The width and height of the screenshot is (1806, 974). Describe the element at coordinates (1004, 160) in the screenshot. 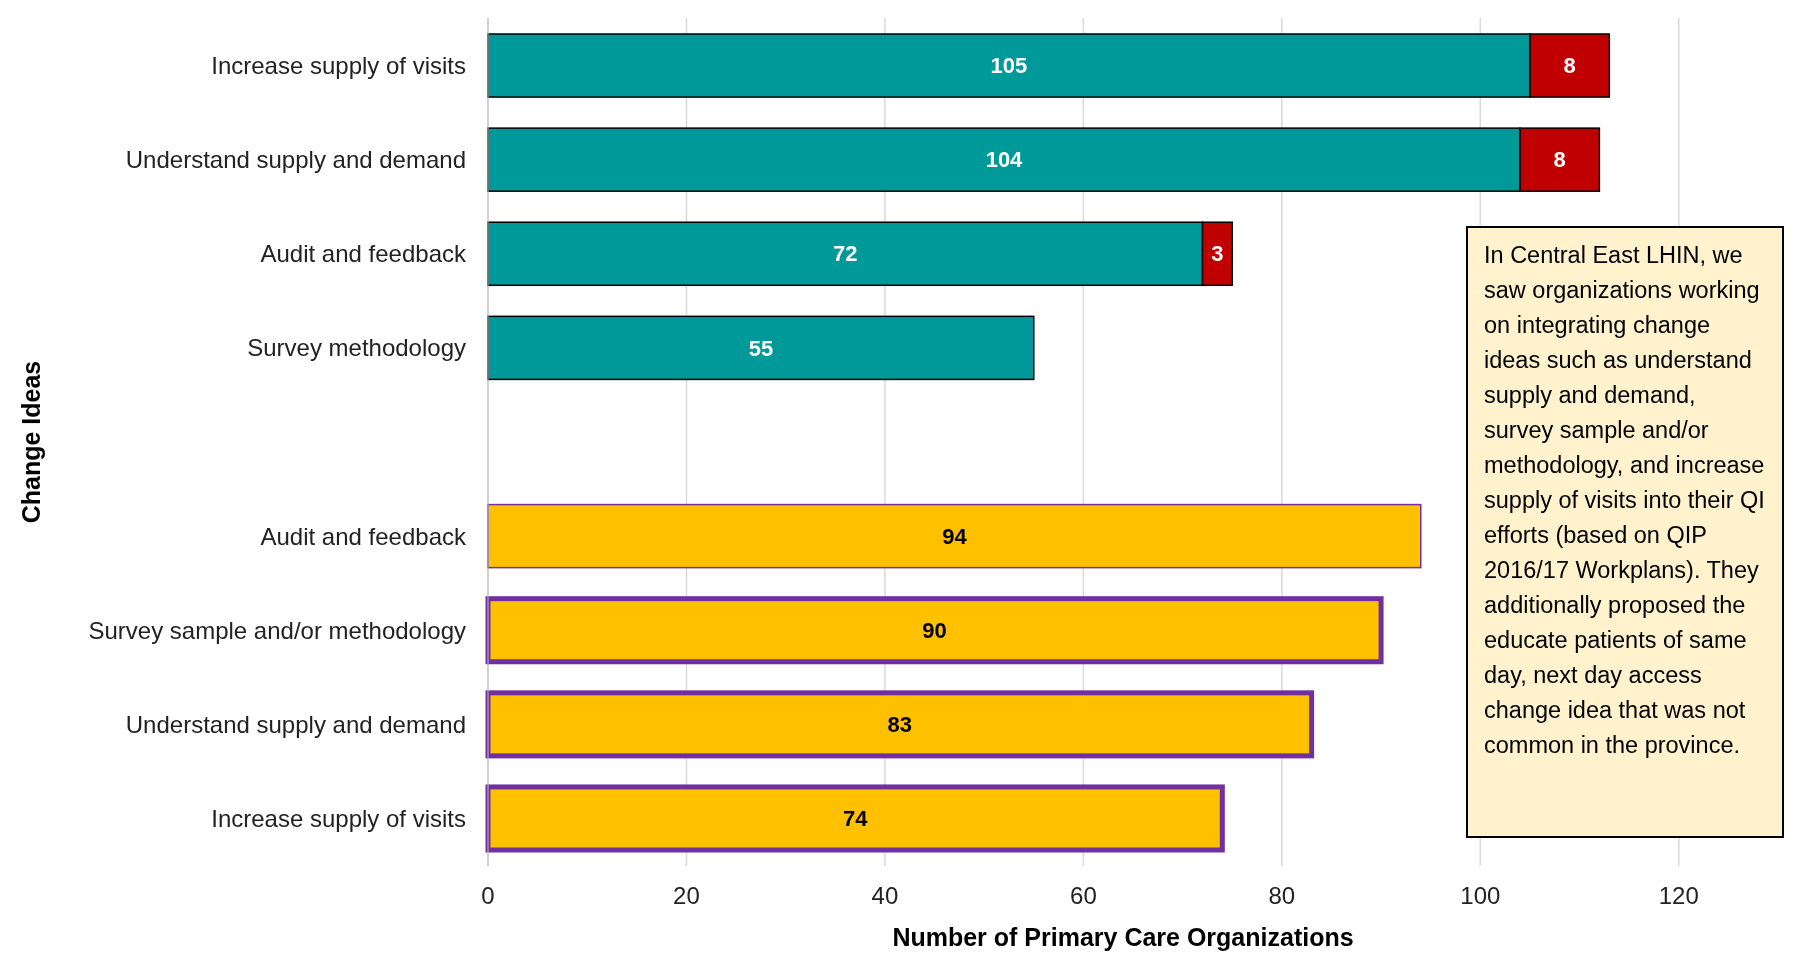

I see `data-label: 104` at that location.